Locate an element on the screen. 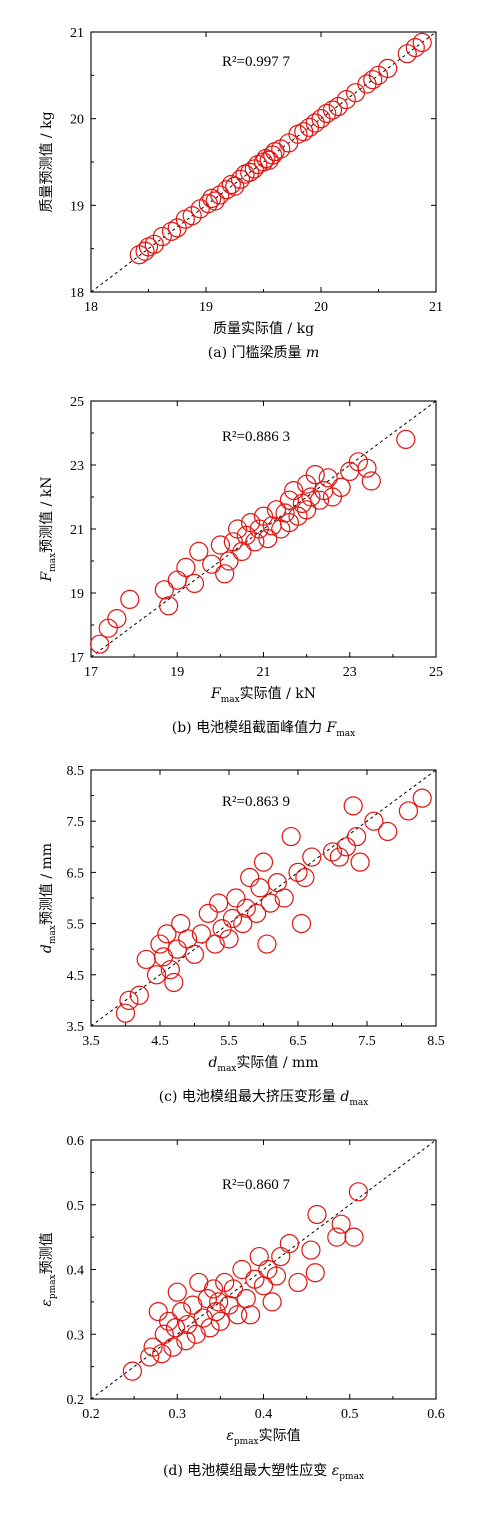  r-squared-label: R²=0.860 7 is located at coordinates (256, 1185).